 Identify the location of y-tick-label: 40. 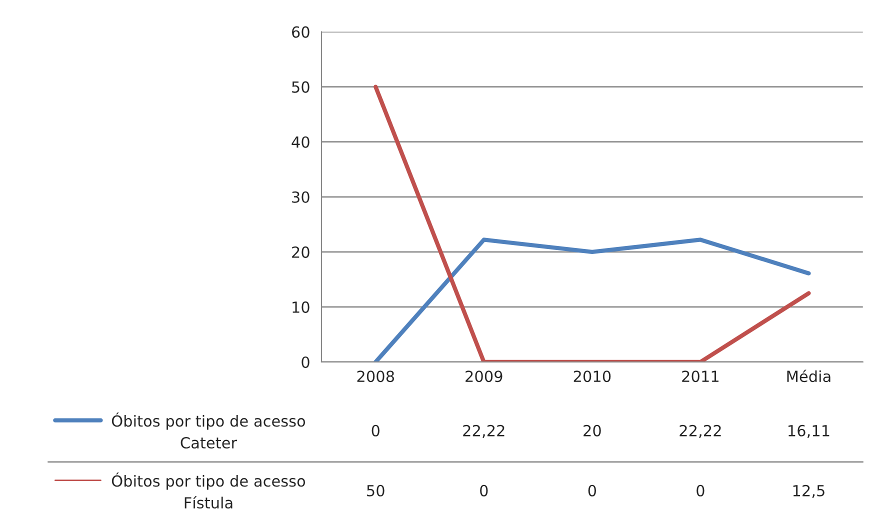
(301, 142).